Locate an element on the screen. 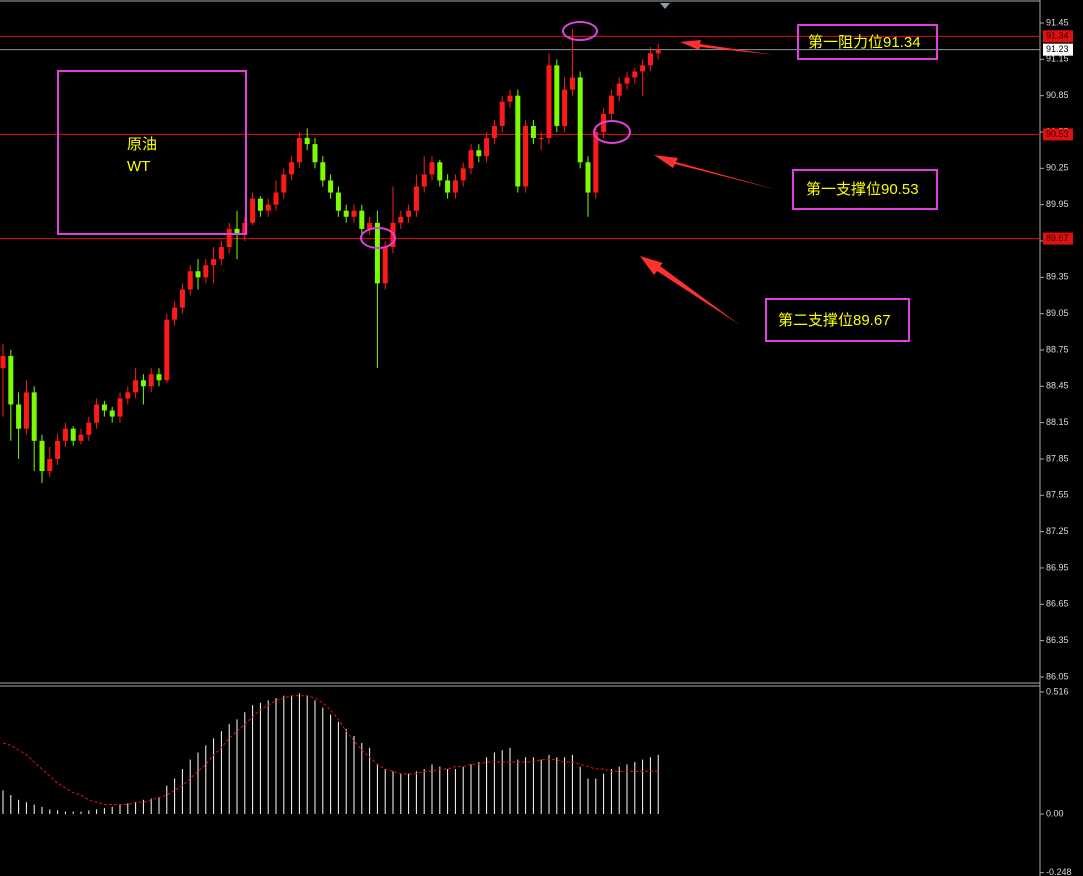 This screenshot has width=1083, height=876. level-label: 90.53 is located at coordinates (1057, 134).